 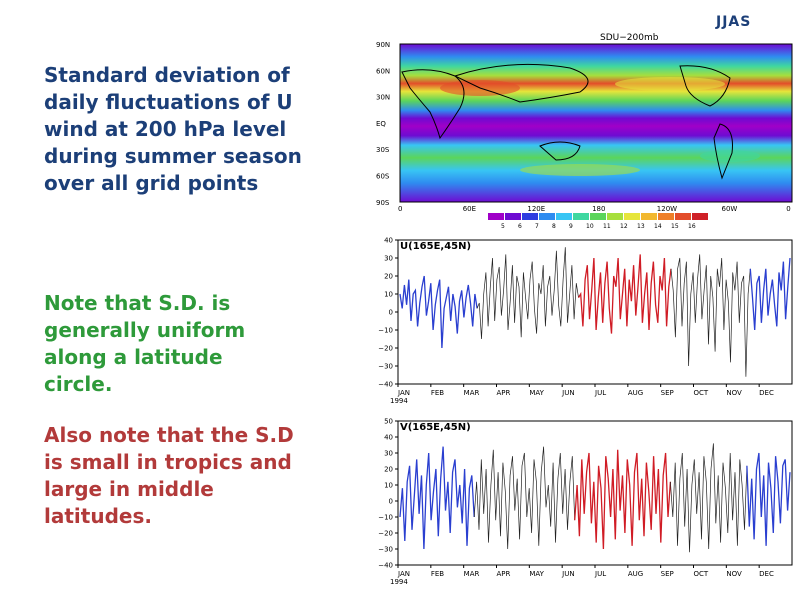 What do you see at coordinates (600, 126) in the screenshot?
I see `map-patches` at bounding box center [600, 126].